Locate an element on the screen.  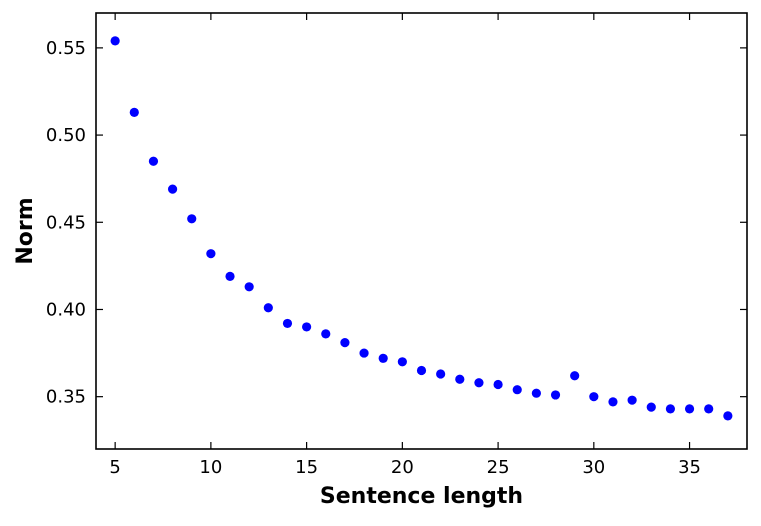
x-tick-label: 10 is located at coordinates (210, 467).